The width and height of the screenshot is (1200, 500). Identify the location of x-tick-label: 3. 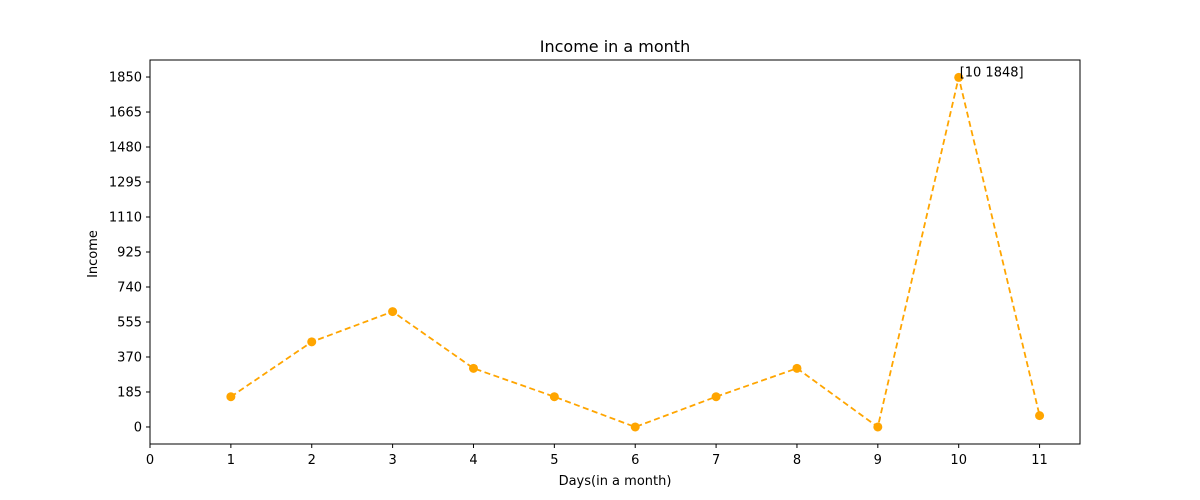
(392, 460).